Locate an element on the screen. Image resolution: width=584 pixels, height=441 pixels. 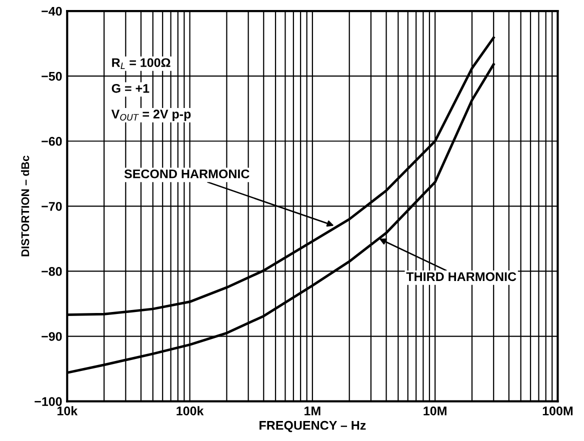
y-tick-label: −100 is located at coordinates (48, 401).